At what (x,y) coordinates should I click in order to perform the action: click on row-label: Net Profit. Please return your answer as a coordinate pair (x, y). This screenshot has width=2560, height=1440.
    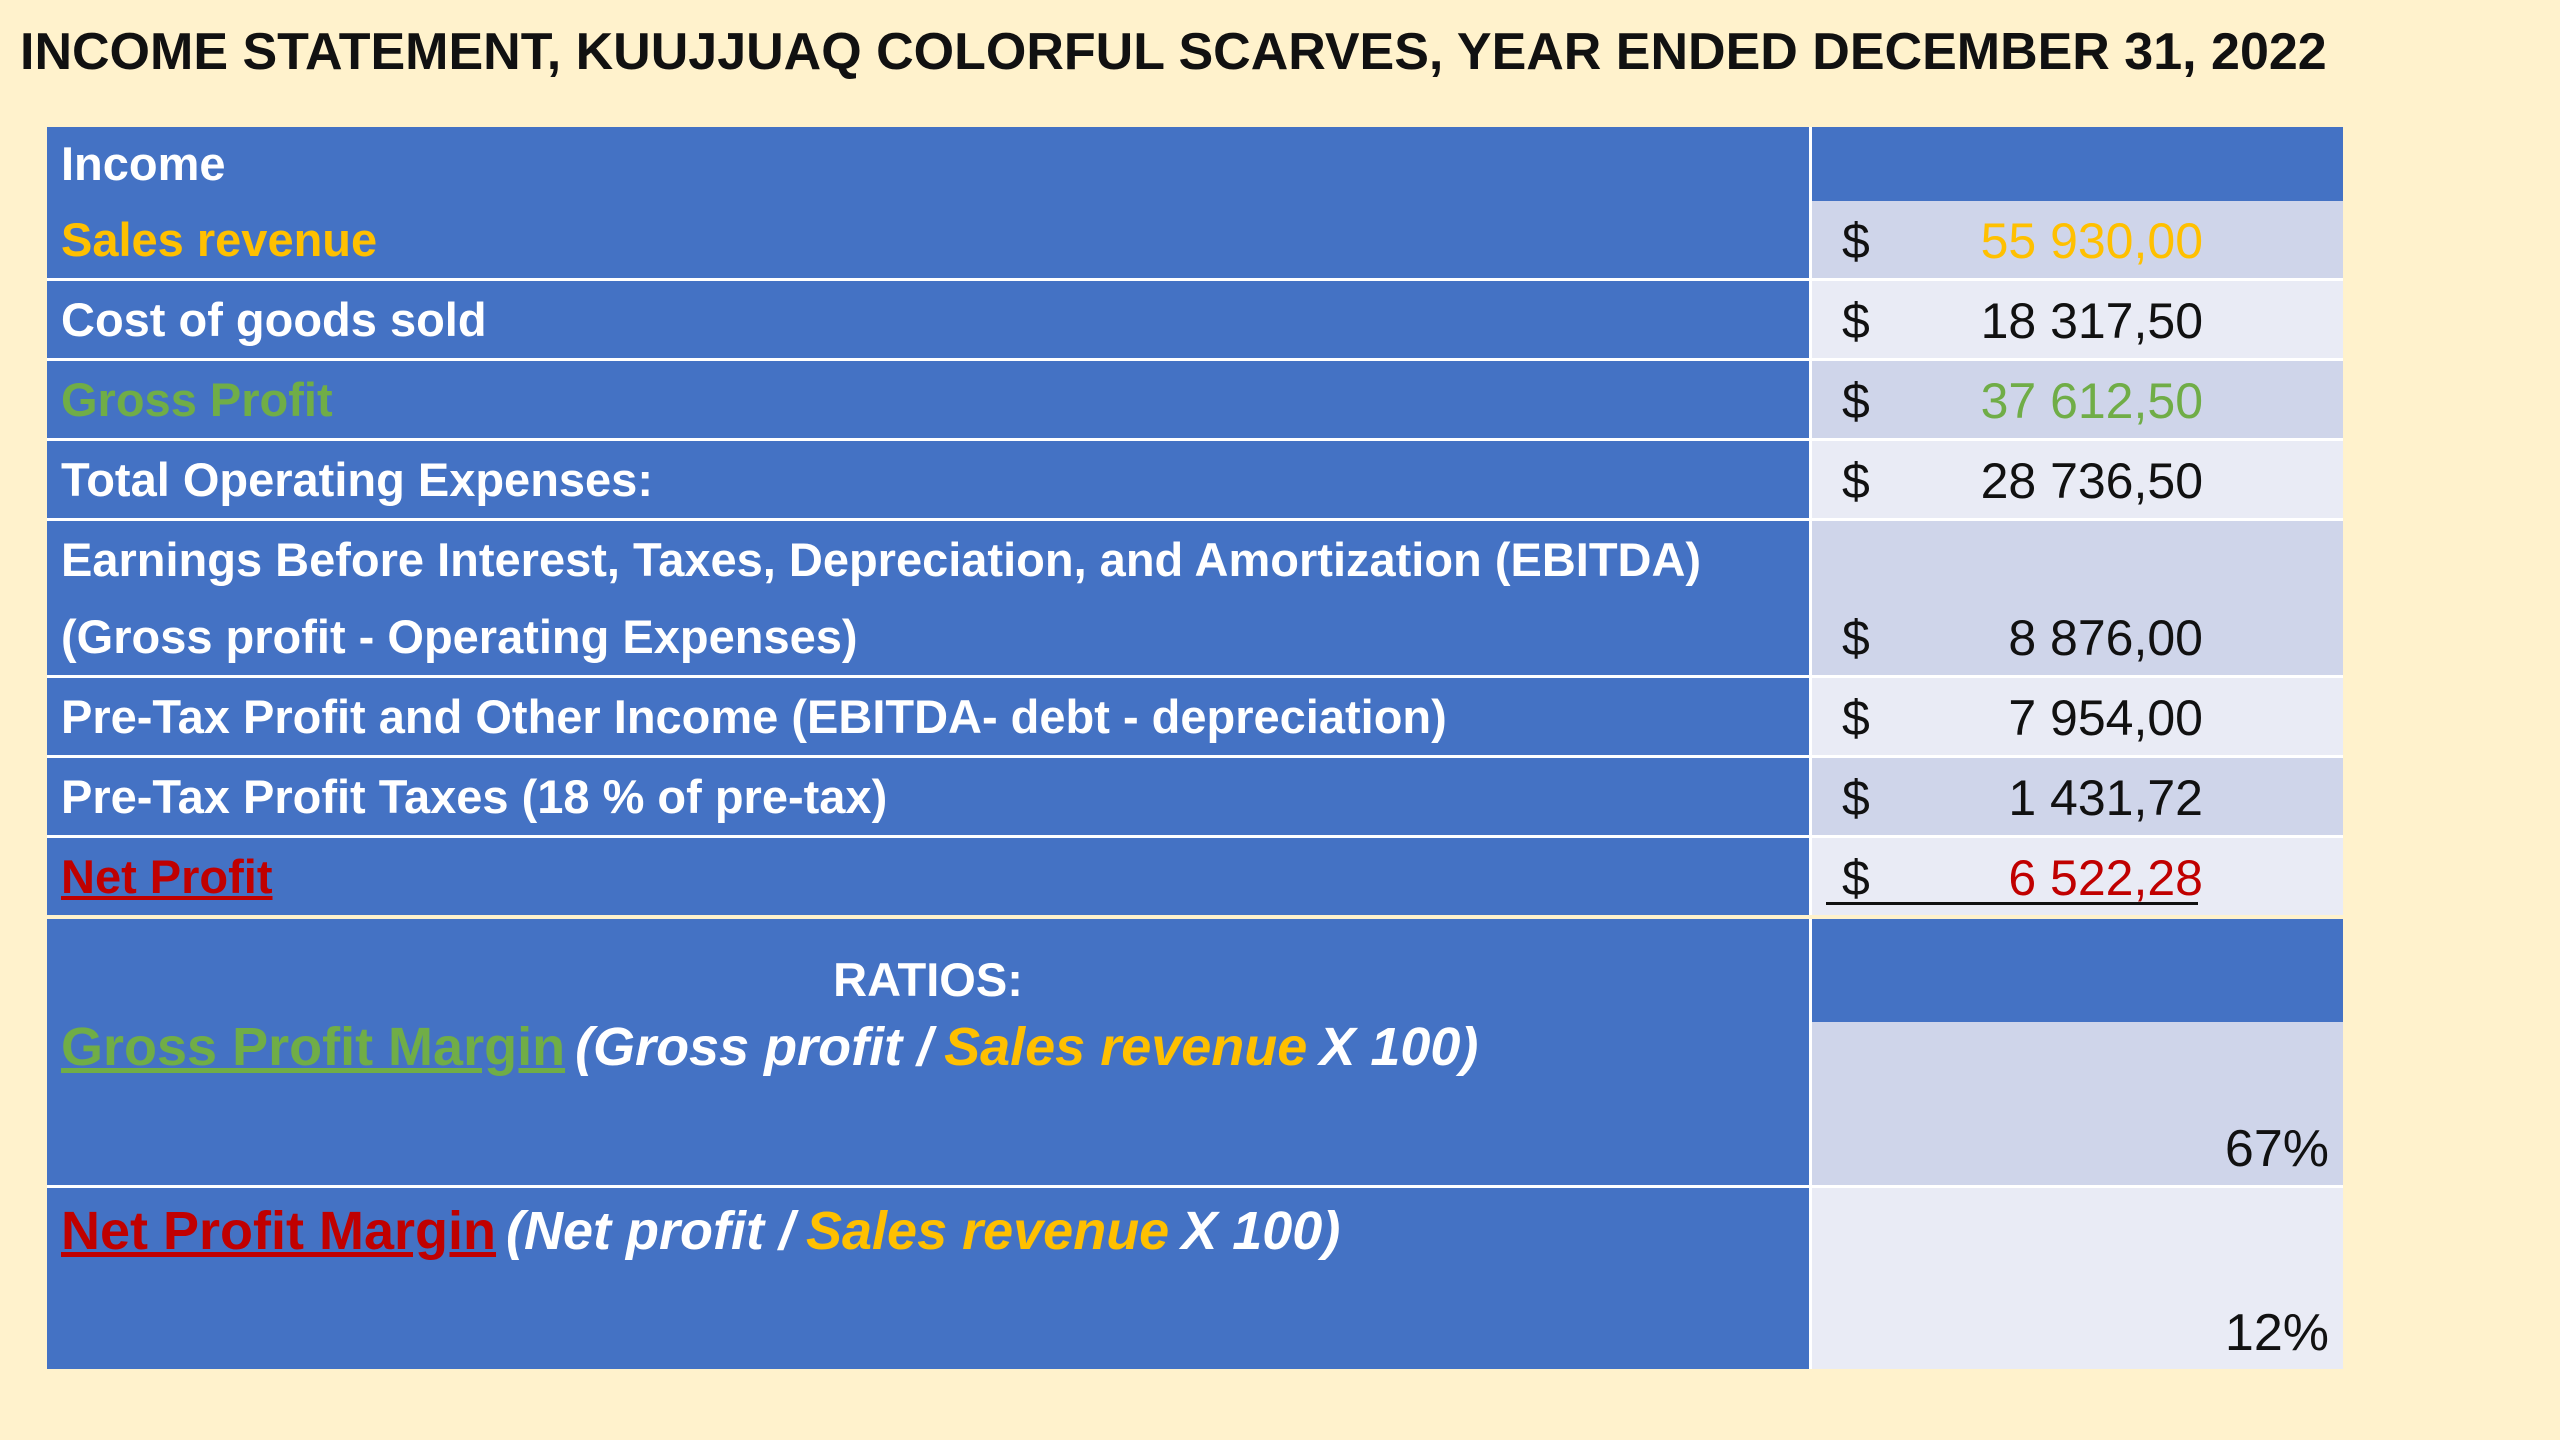
    Looking at the image, I should click on (928, 876).